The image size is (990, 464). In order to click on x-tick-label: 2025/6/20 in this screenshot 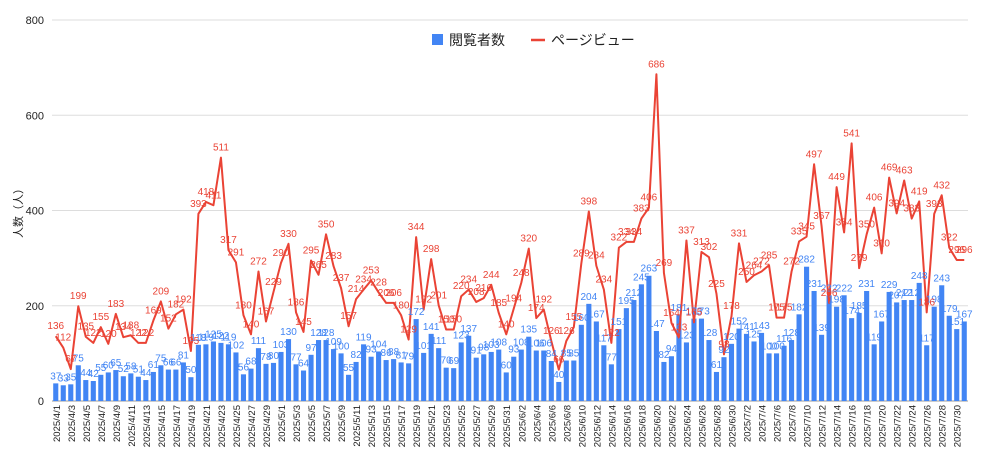, I will do `click(657, 426)`.